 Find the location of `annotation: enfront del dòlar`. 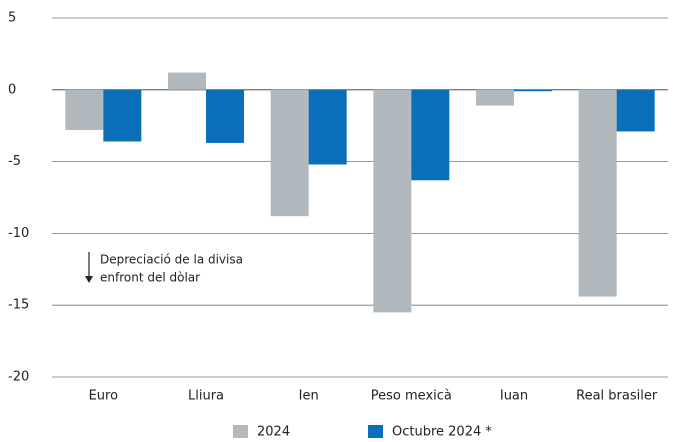

annotation: enfront del dòlar is located at coordinates (150, 278).